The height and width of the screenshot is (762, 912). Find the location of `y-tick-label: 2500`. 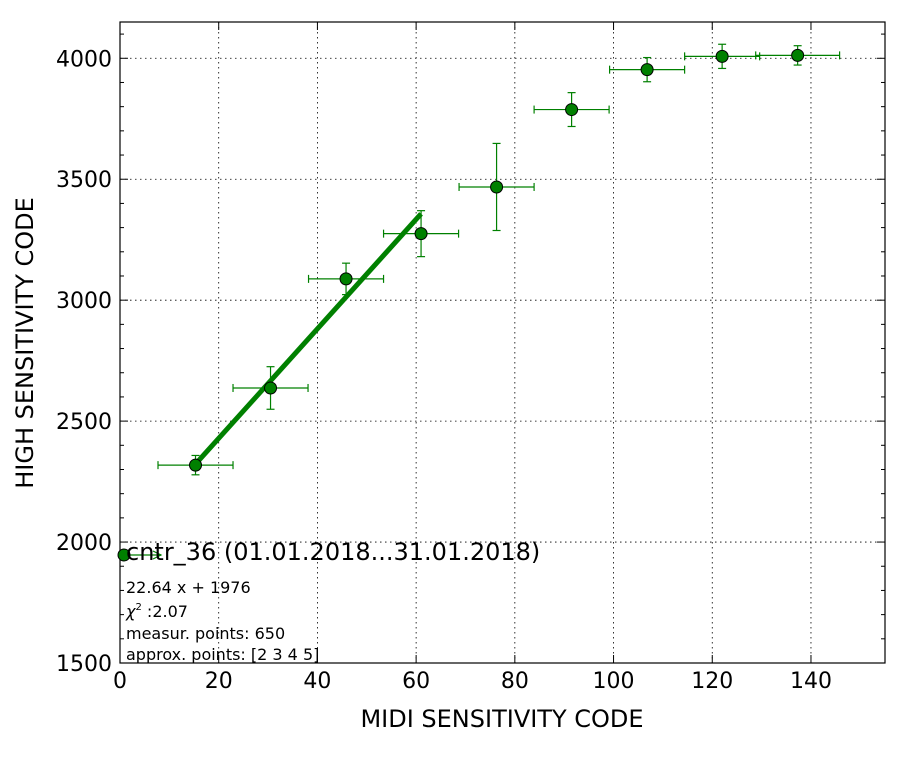

y-tick-label: 2500 is located at coordinates (84, 422).